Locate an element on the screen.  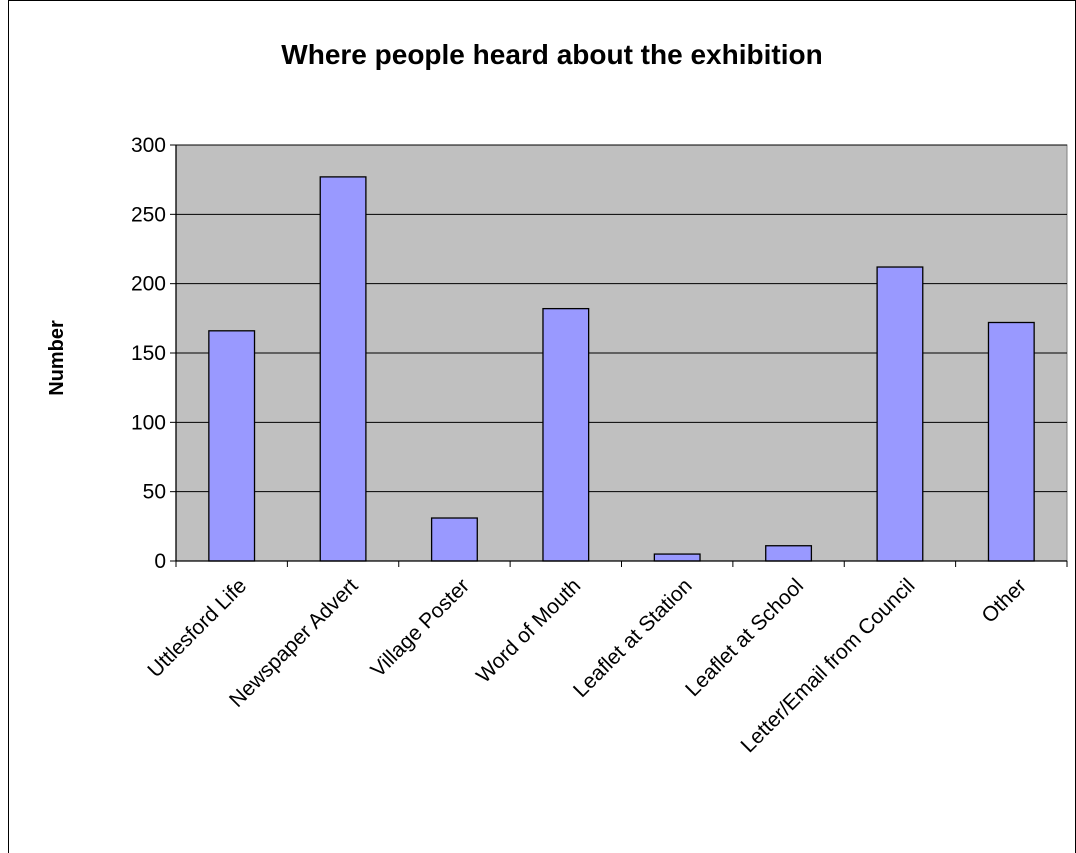
y-tick-label: 150 is located at coordinates (148, 353).